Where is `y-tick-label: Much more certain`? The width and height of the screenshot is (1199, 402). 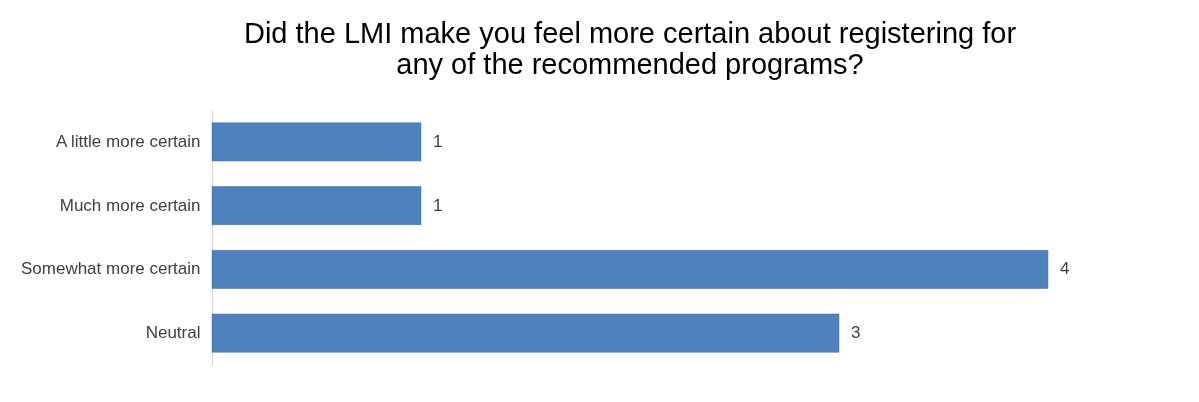
y-tick-label: Much more certain is located at coordinates (130, 205).